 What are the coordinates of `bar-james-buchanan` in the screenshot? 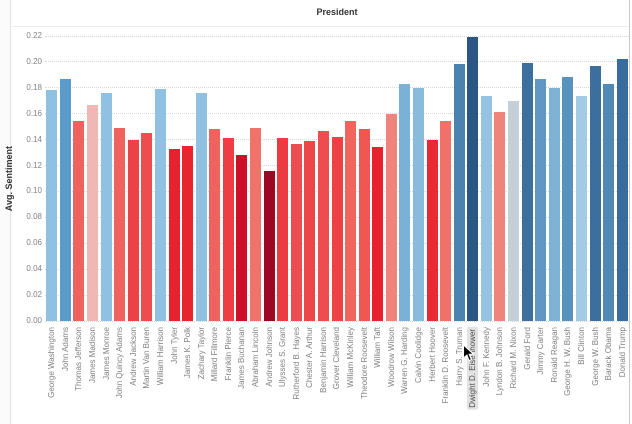 It's located at (242, 238).